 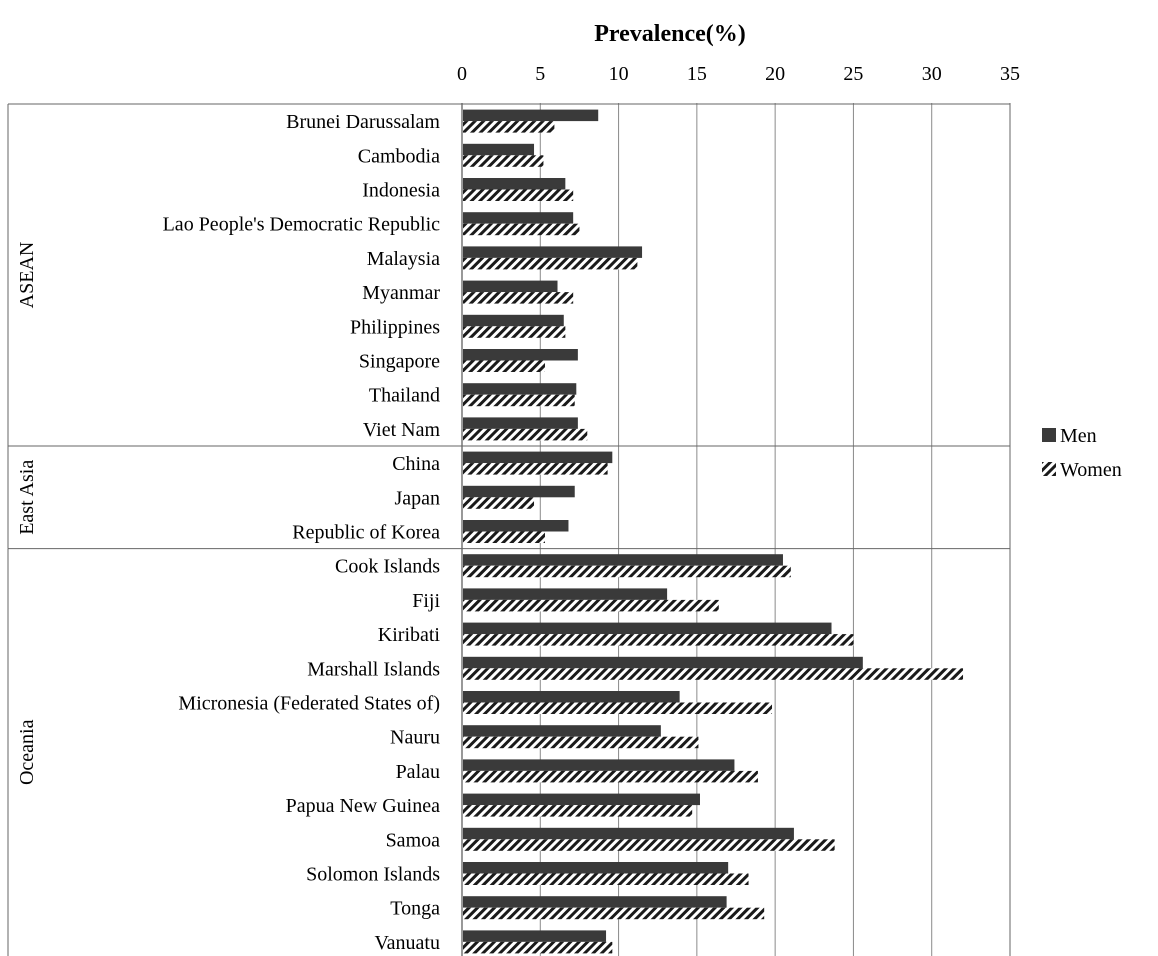 What do you see at coordinates (416, 464) in the screenshot?
I see `category-label: China` at bounding box center [416, 464].